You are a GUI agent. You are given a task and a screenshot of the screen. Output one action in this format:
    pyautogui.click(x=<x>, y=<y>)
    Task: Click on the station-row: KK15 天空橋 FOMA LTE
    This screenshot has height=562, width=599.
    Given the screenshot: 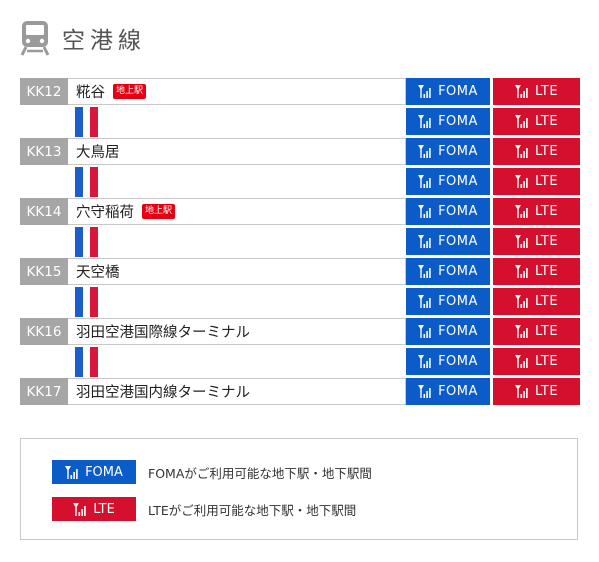 What is the action you would take?
    pyautogui.click(x=300, y=272)
    